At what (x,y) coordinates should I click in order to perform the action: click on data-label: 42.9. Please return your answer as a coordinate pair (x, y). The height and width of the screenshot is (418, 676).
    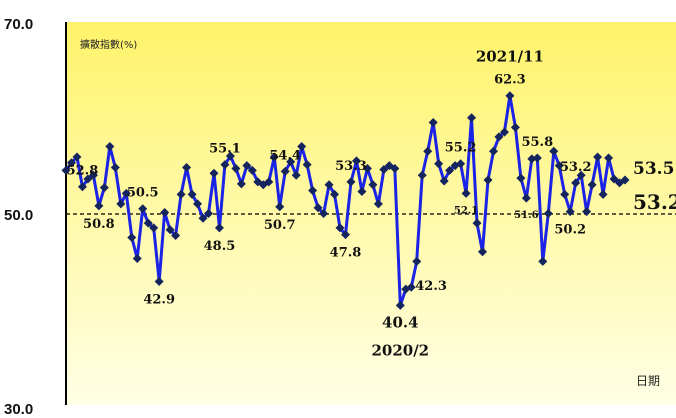
    Looking at the image, I should click on (159, 299).